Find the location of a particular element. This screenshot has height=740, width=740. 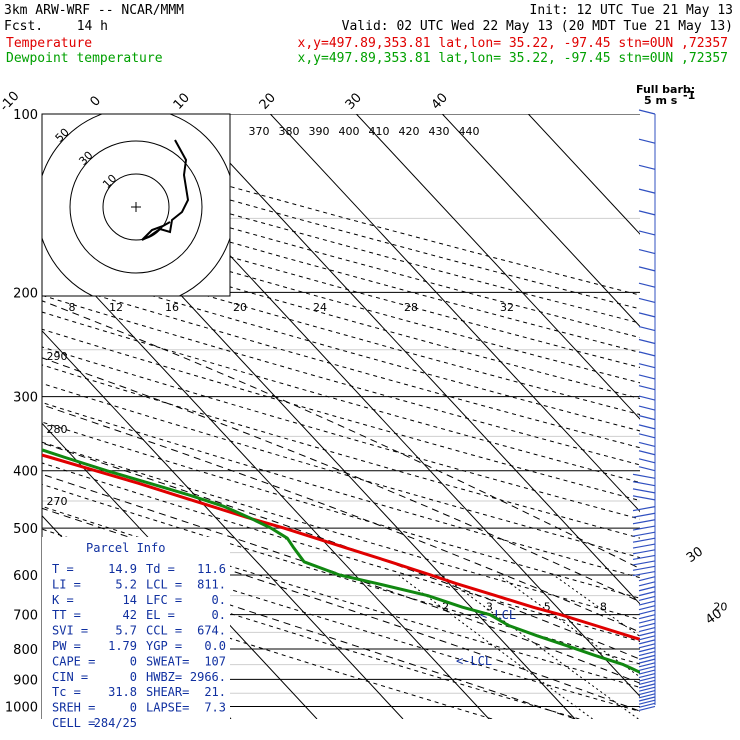

parcel-info-cell: 107 is located at coordinates (215, 661).